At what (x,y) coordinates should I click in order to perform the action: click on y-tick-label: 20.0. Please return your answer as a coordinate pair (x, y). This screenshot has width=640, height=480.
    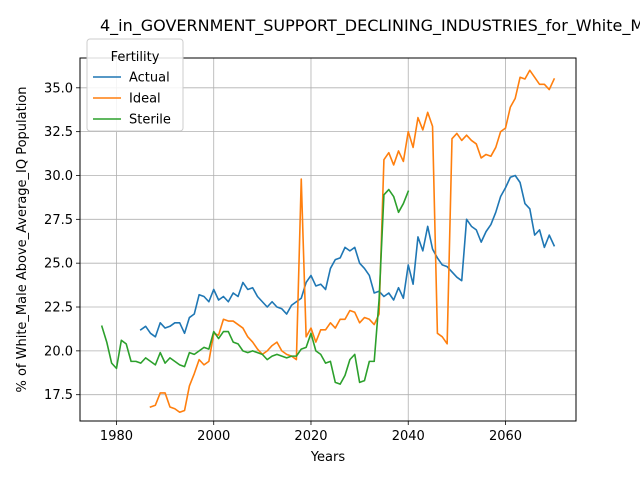
    Looking at the image, I should click on (58, 351).